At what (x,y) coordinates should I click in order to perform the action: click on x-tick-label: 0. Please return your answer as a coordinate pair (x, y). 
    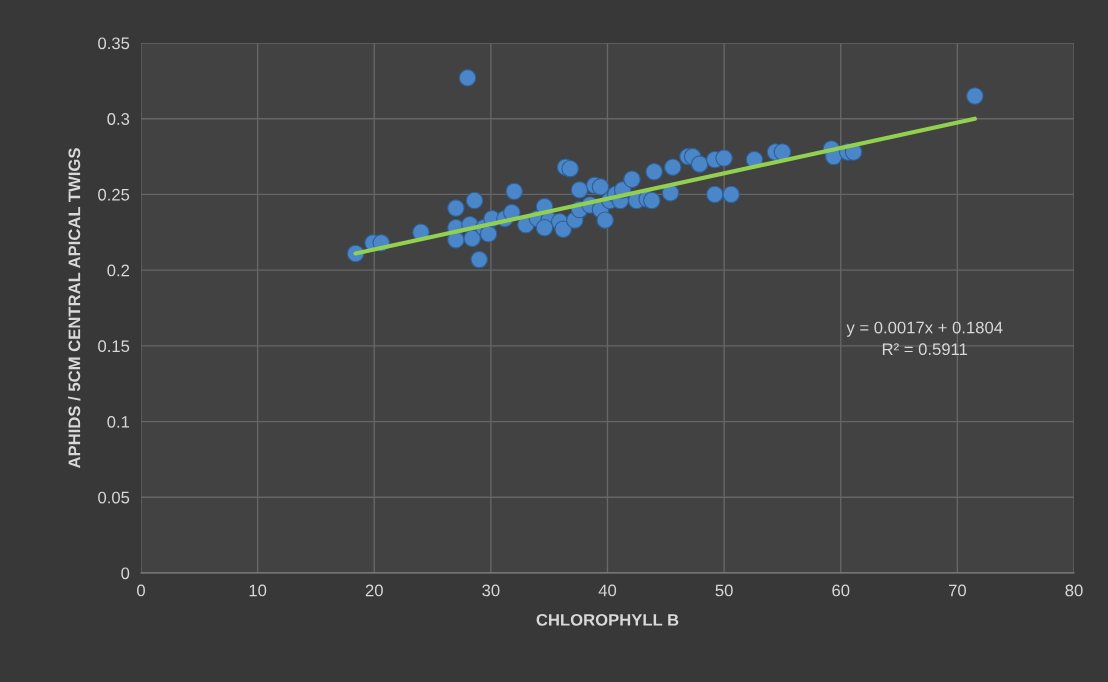
    Looking at the image, I should click on (141, 590).